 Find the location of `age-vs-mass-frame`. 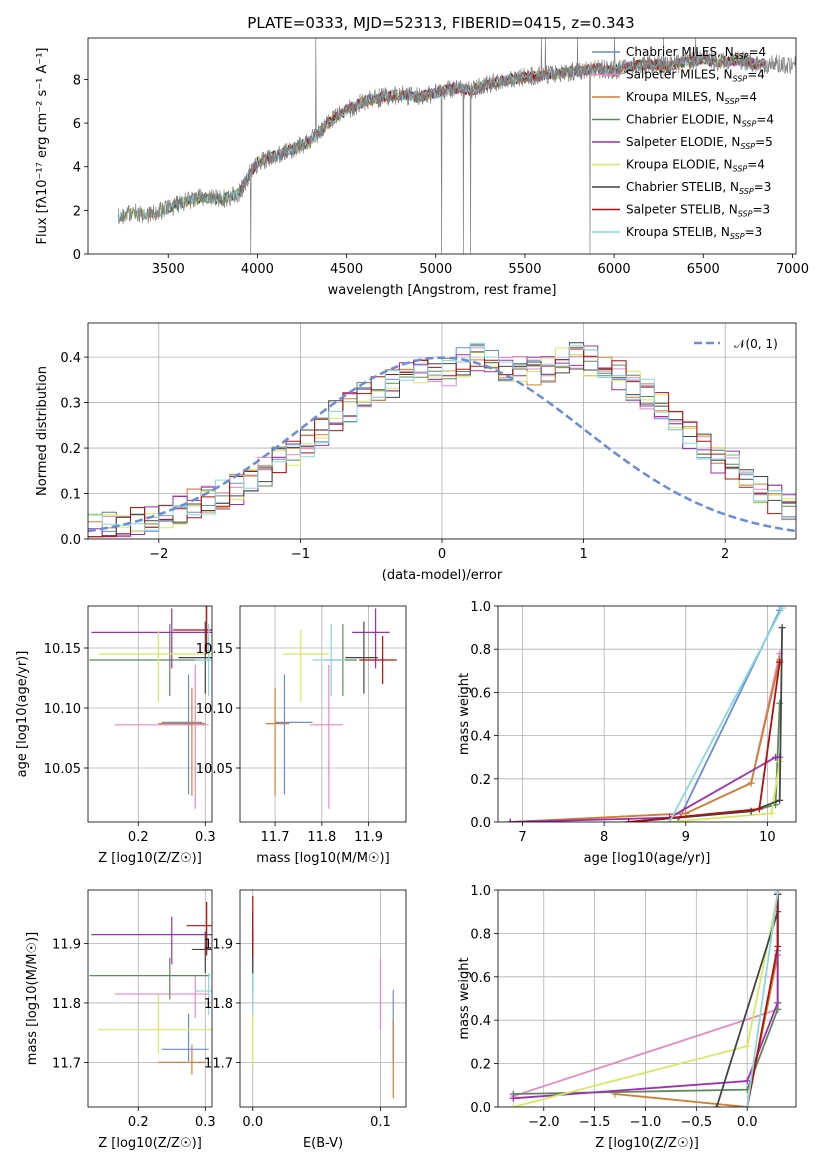

age-vs-mass-frame is located at coordinates (323, 714).